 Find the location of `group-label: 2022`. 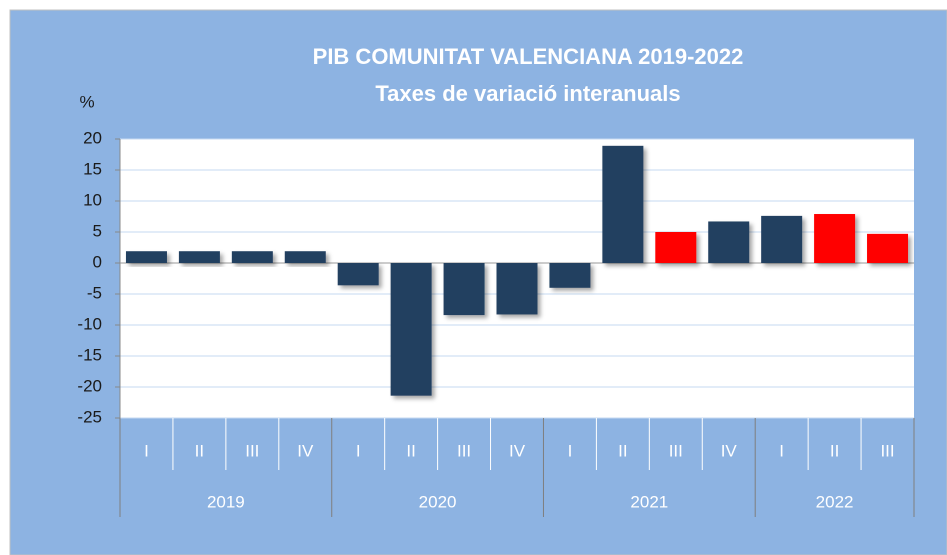

group-label: 2022 is located at coordinates (835, 501).